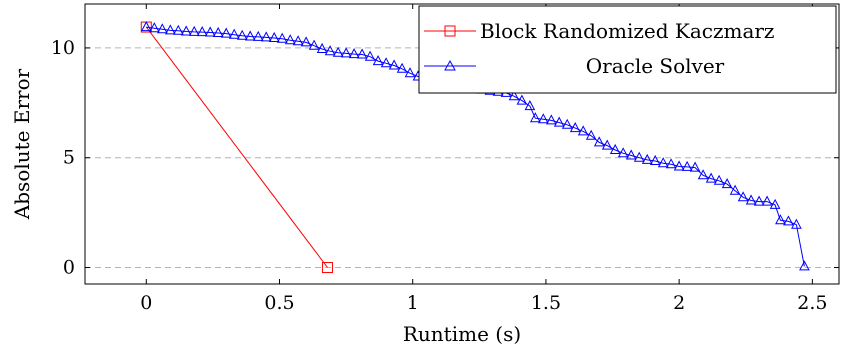  What do you see at coordinates (69, 268) in the screenshot?
I see `y-tick-label: 0` at bounding box center [69, 268].